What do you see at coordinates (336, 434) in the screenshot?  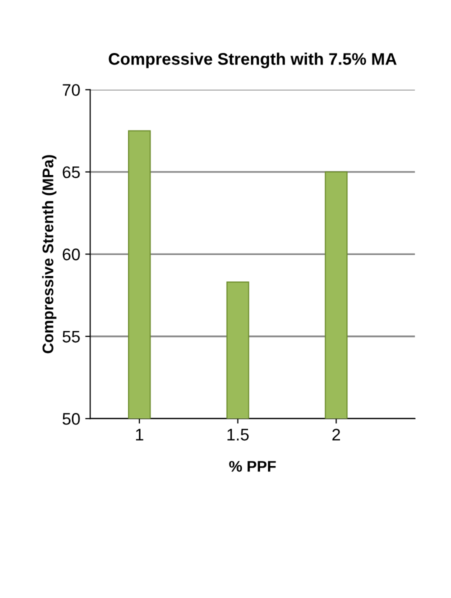 I see `x-tick-label: 2` at bounding box center [336, 434].